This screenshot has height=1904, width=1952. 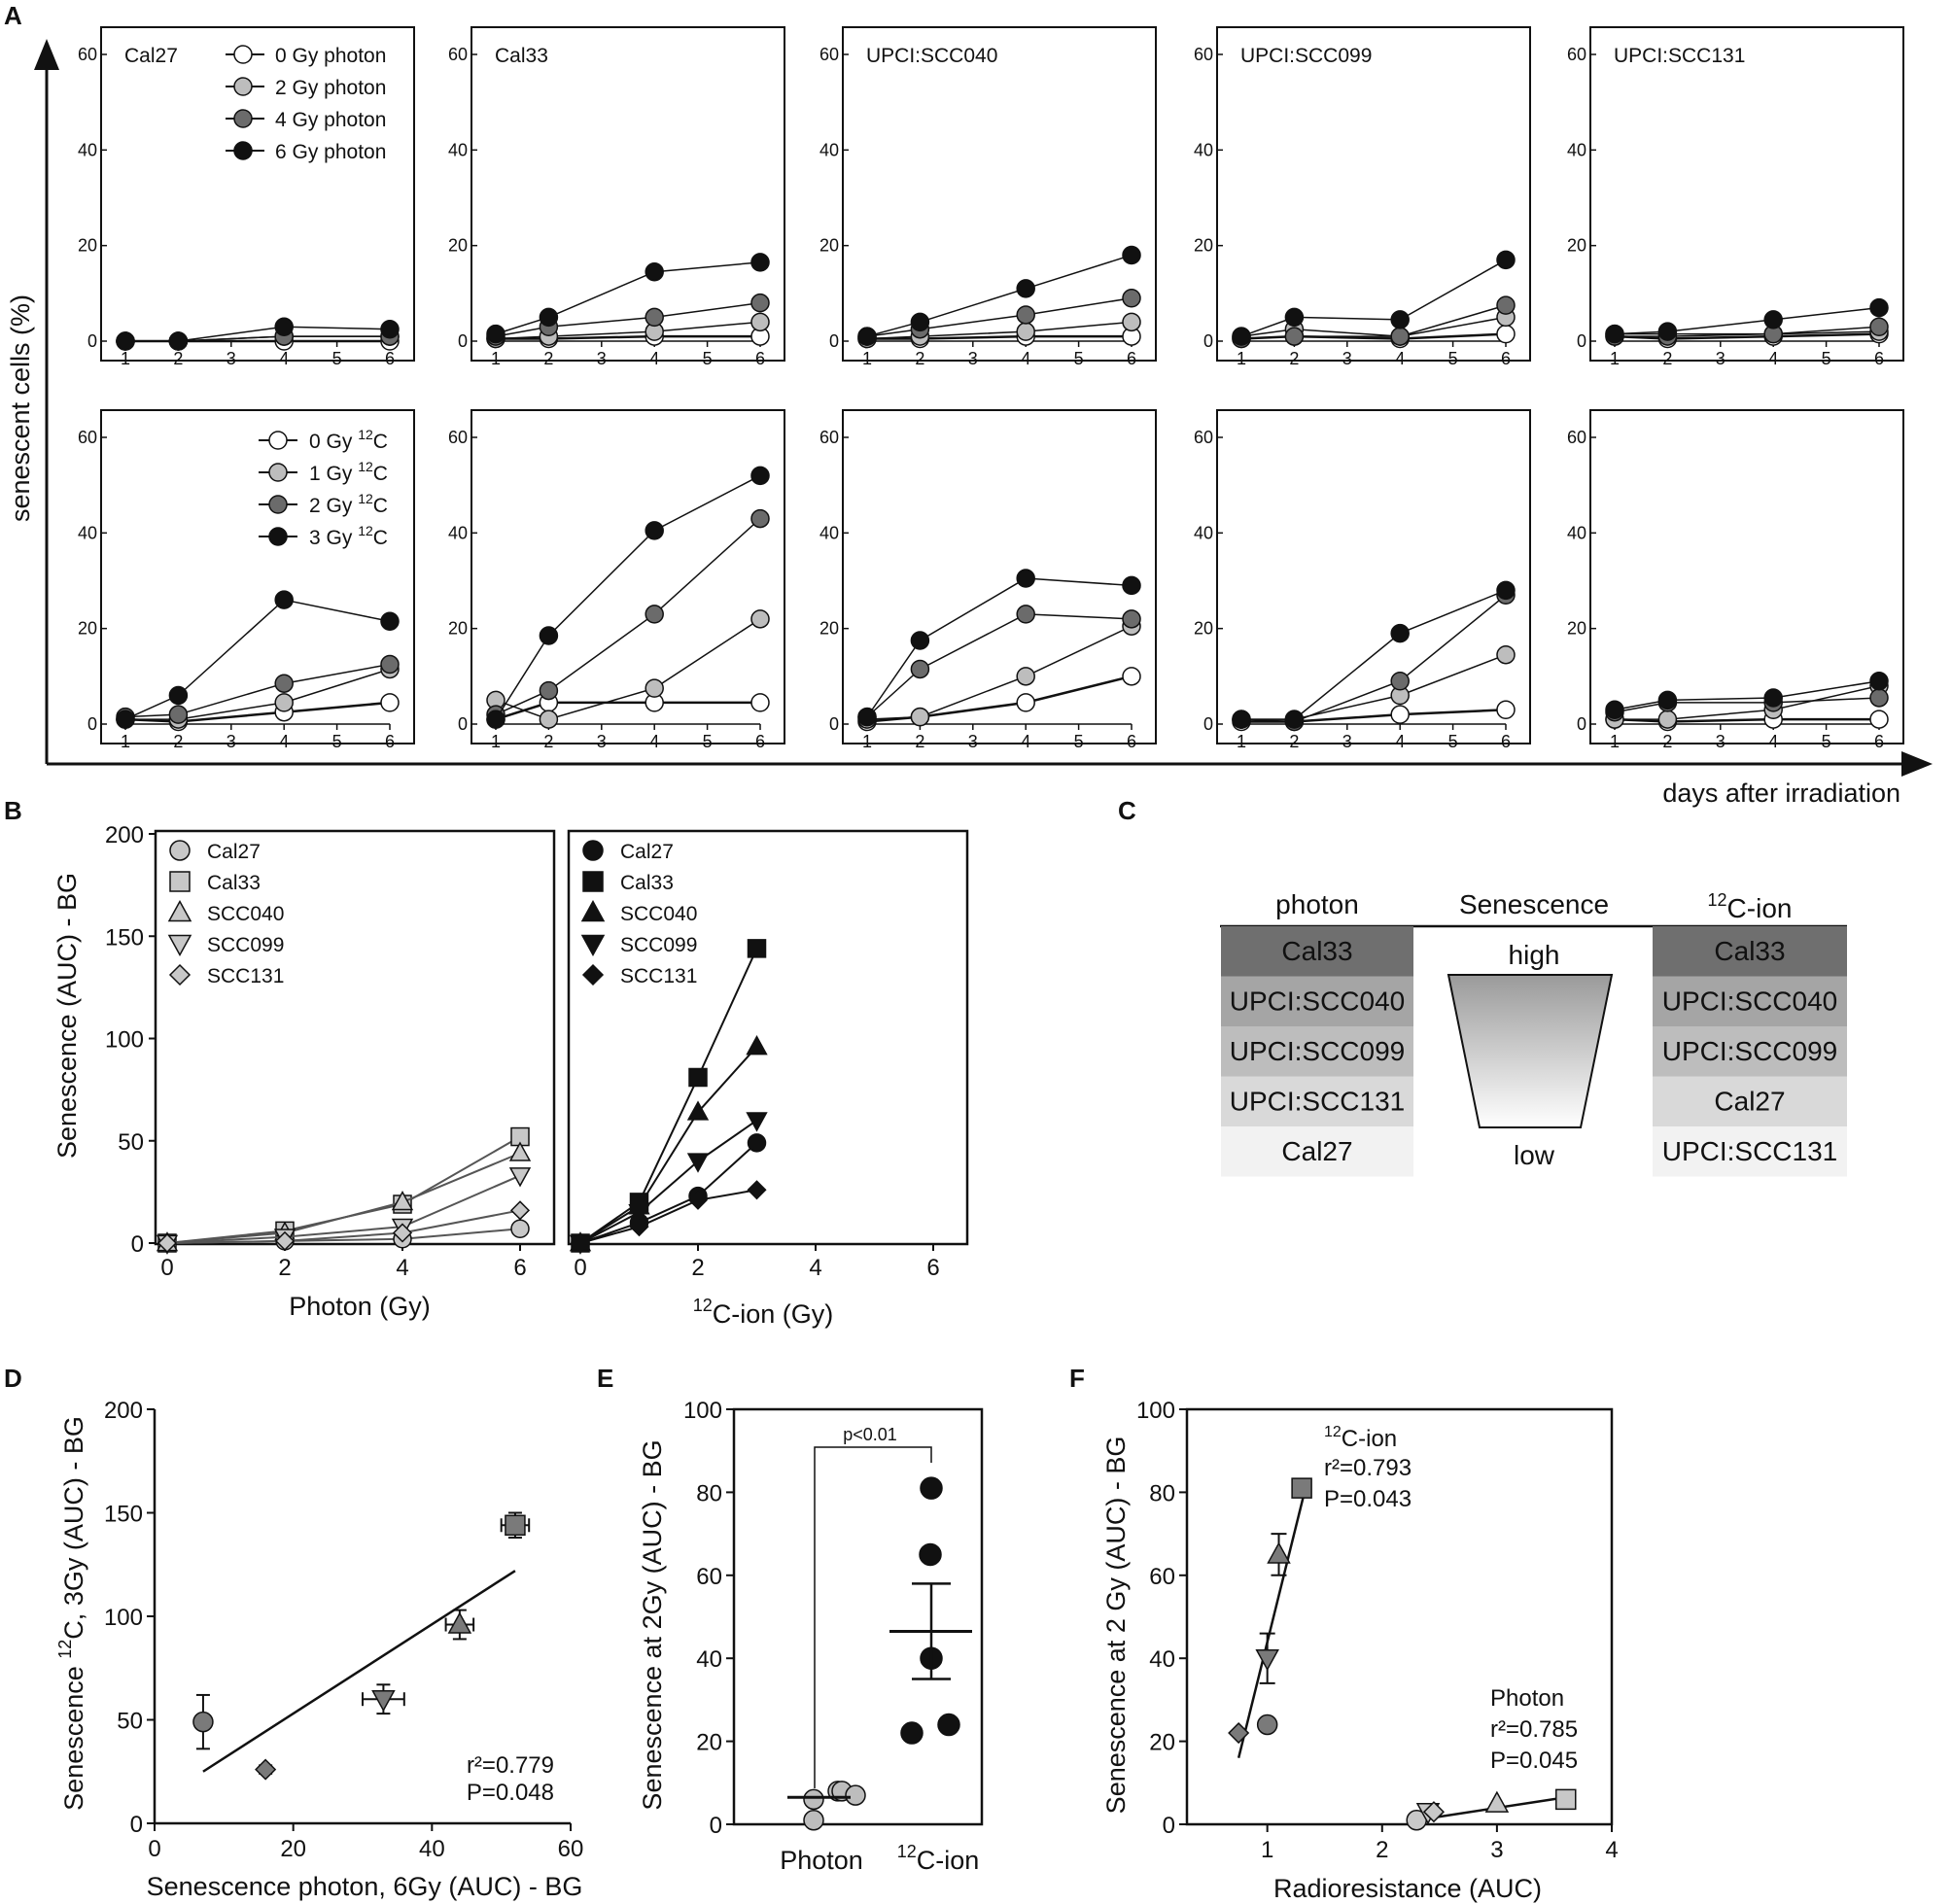 I want to click on significance-bracket, so click(x=873, y=1617).